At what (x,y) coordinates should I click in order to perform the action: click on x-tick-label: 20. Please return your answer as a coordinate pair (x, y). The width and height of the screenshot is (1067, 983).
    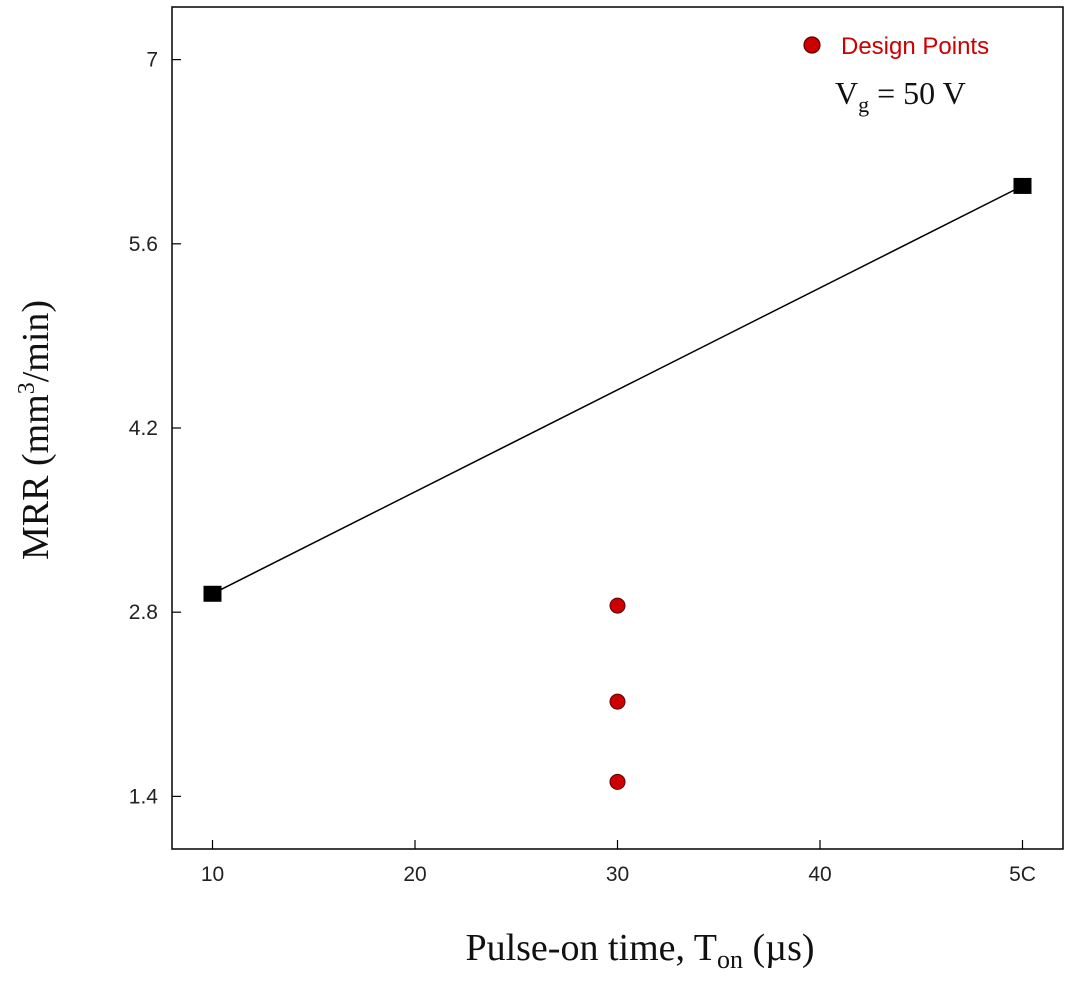
    Looking at the image, I should click on (414, 874).